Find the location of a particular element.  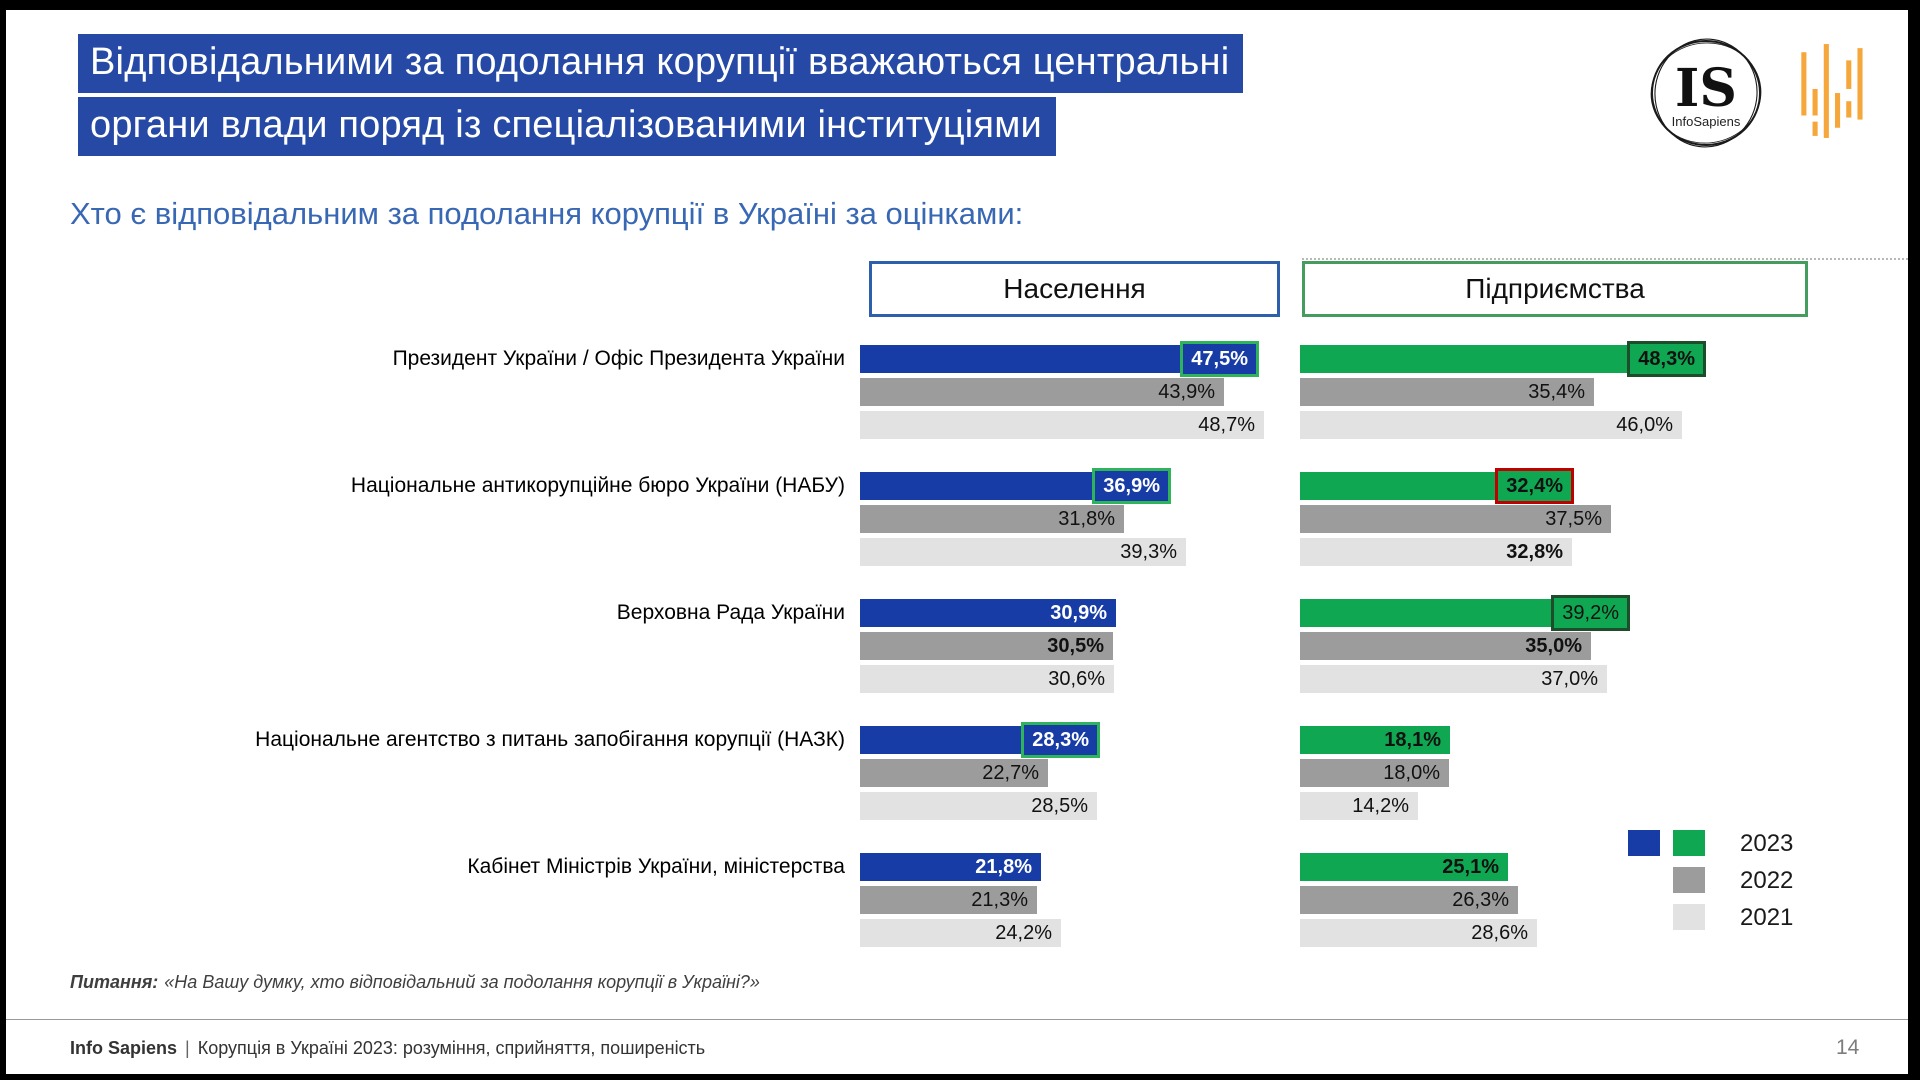

bar-value-label: 30,9% is located at coordinates (1078, 612).